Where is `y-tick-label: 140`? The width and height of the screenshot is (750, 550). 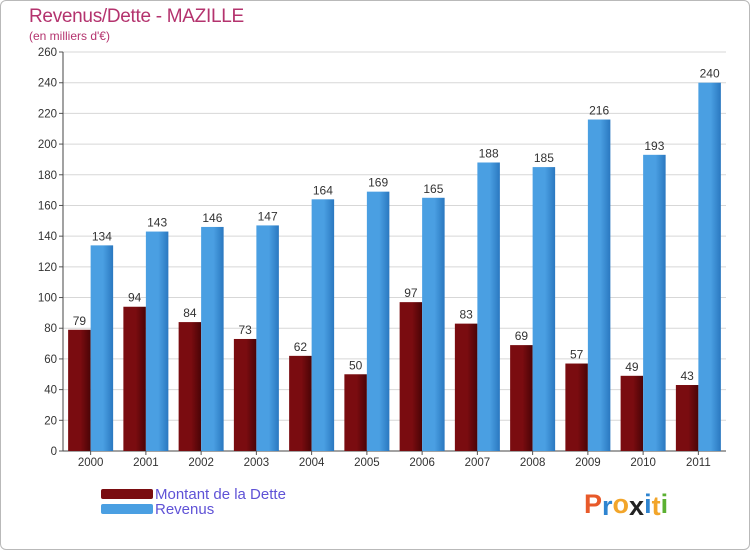 y-tick-label: 140 is located at coordinates (47, 237).